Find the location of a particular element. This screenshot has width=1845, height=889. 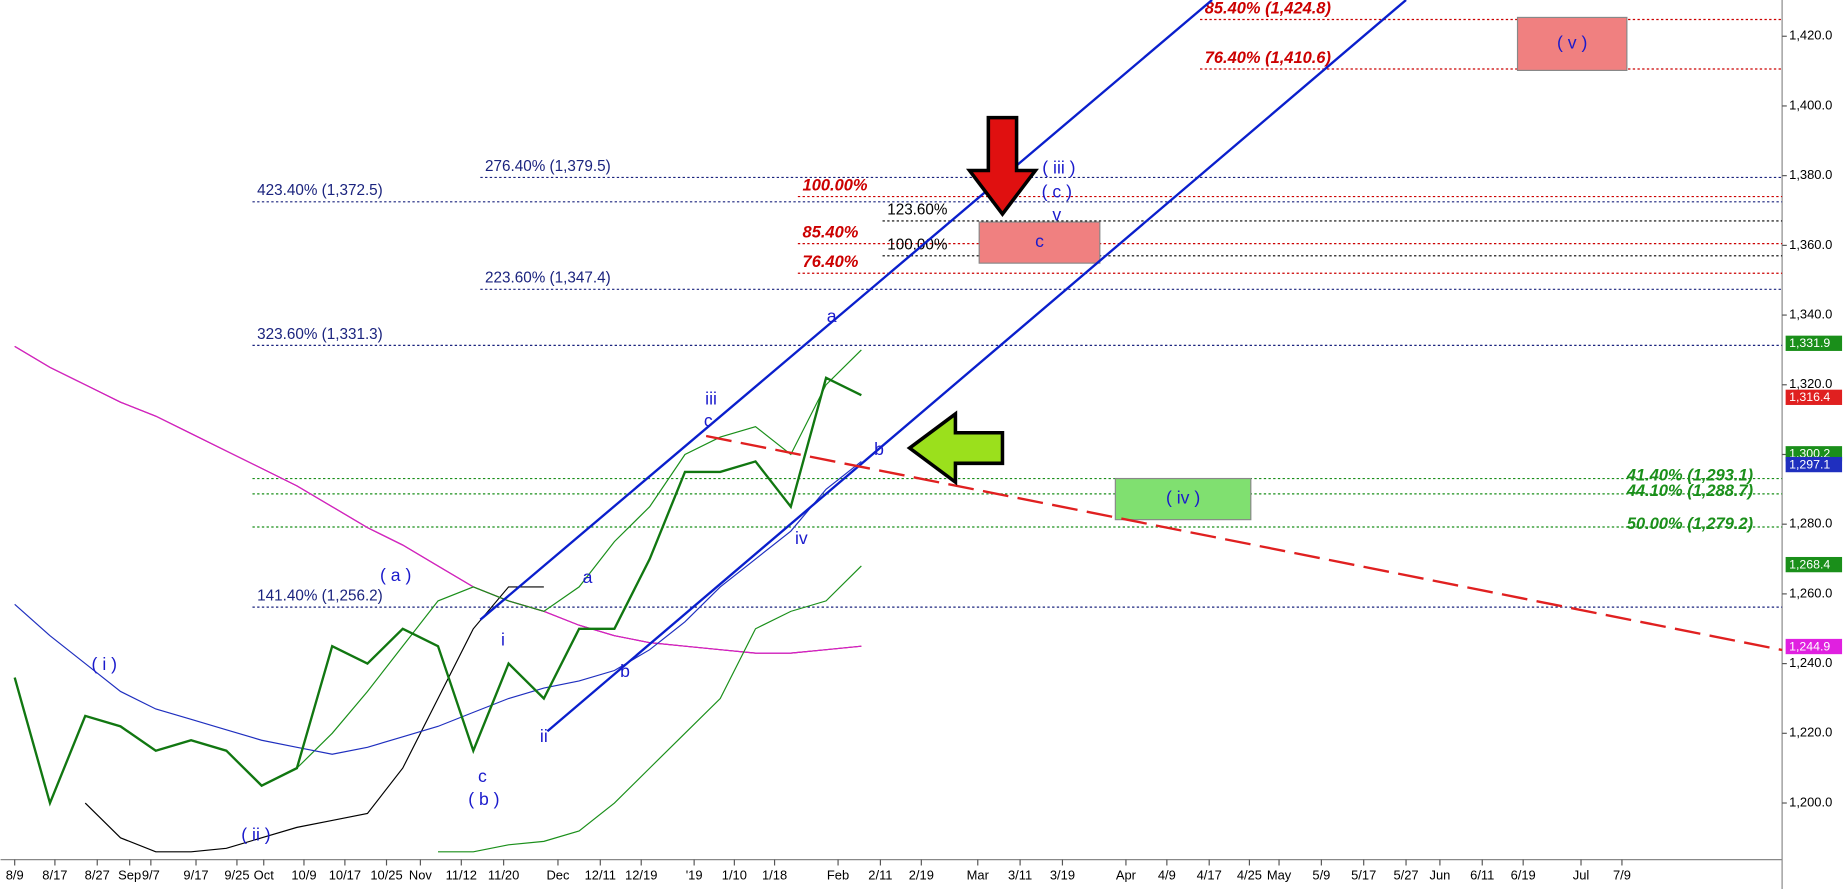

wave-label: ( iii ) is located at coordinates (1058, 168).